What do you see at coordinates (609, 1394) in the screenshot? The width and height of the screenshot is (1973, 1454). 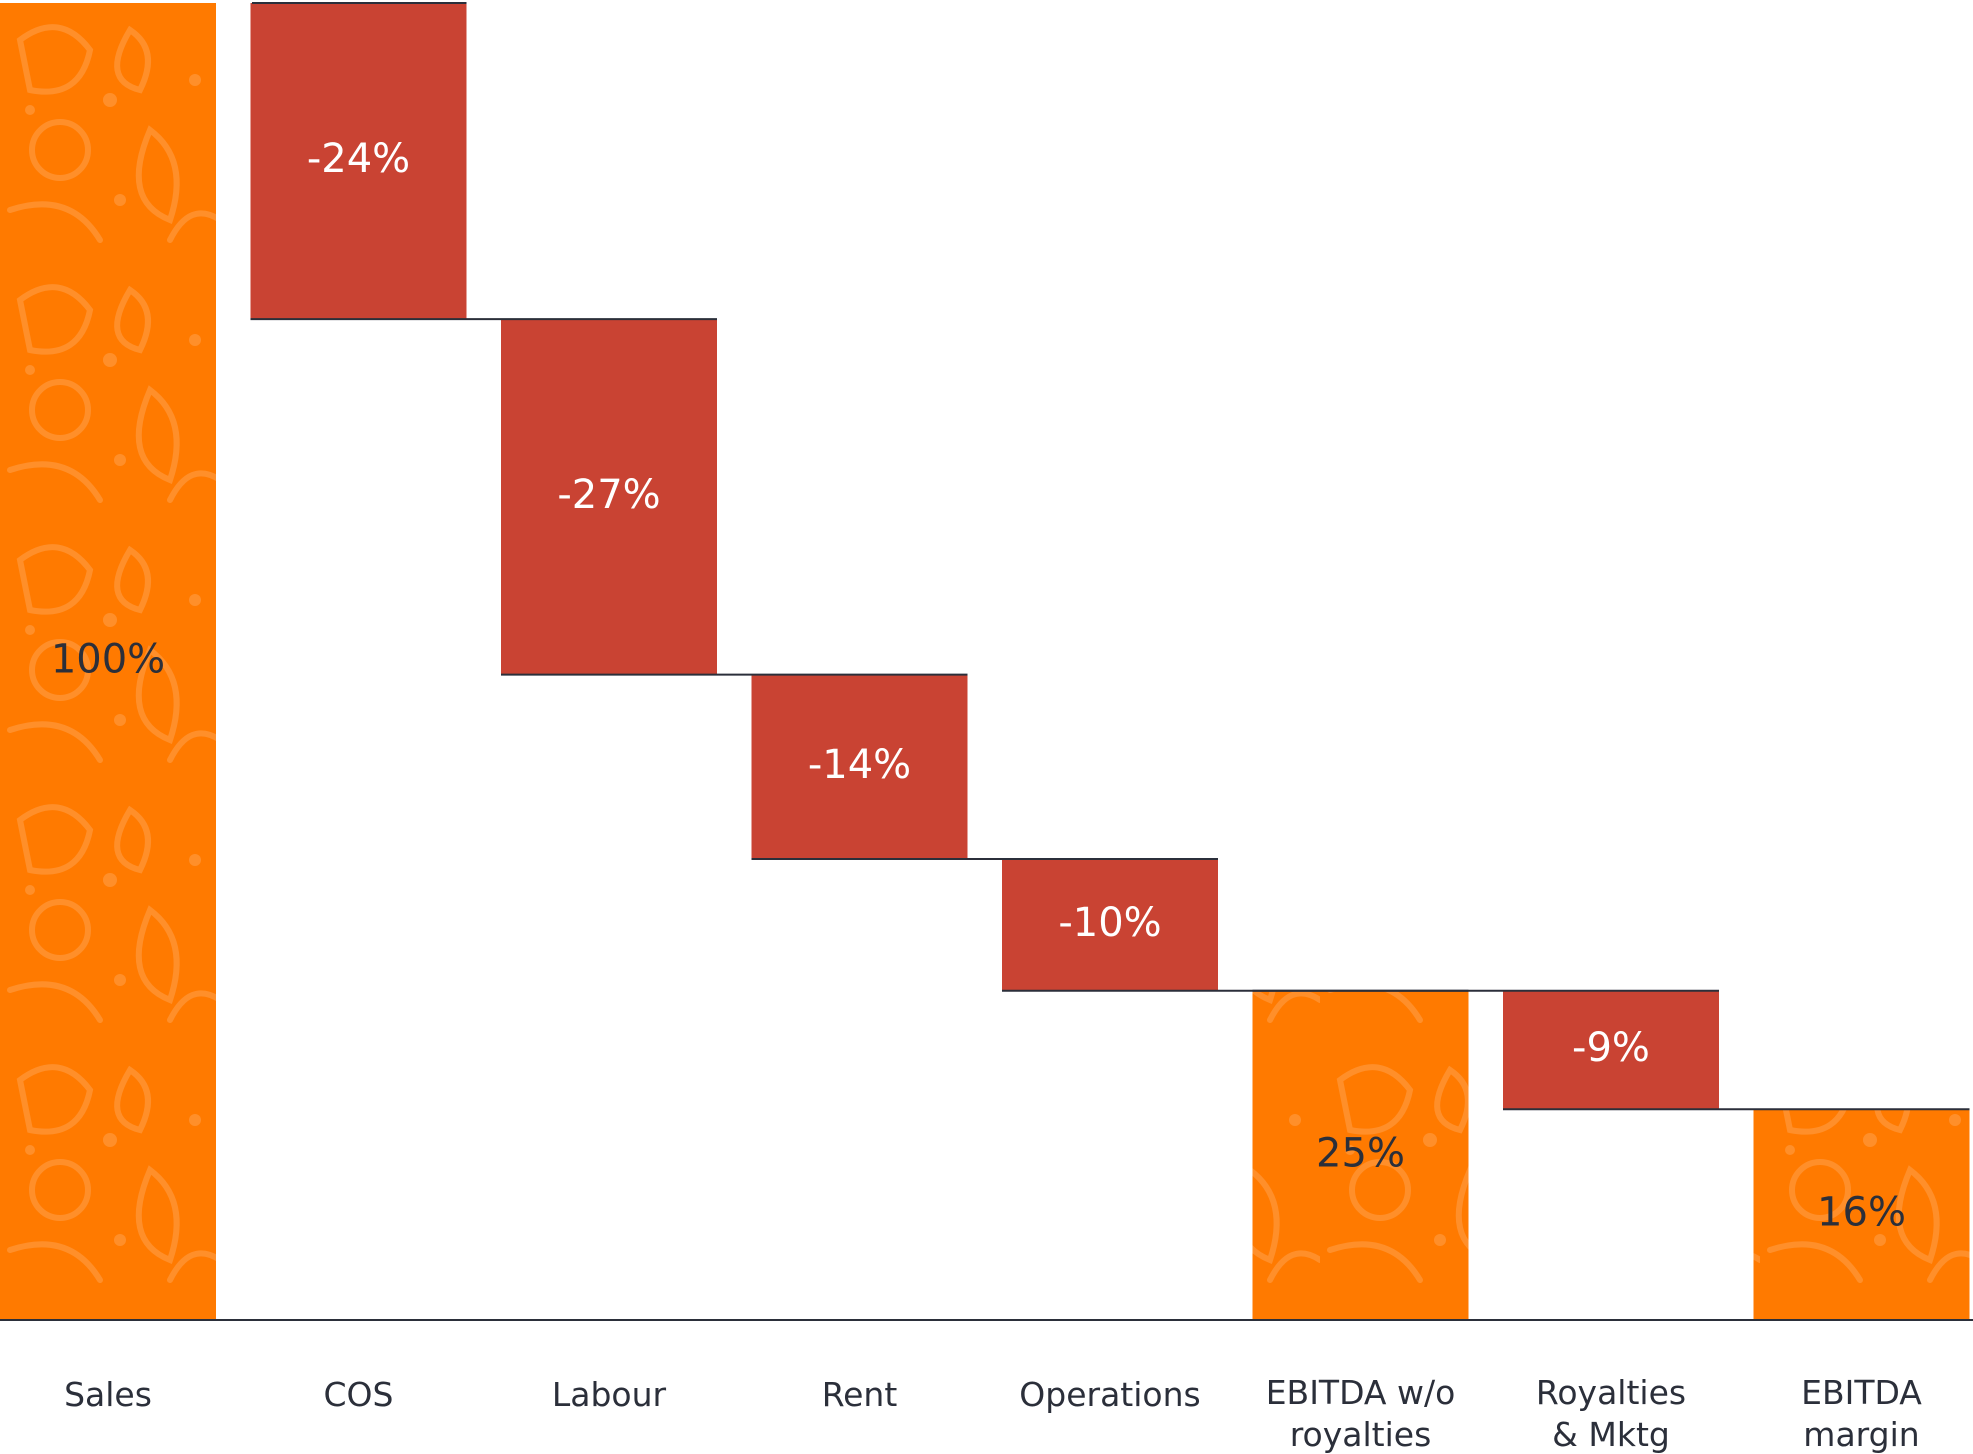 I see `category-label: Labour` at bounding box center [609, 1394].